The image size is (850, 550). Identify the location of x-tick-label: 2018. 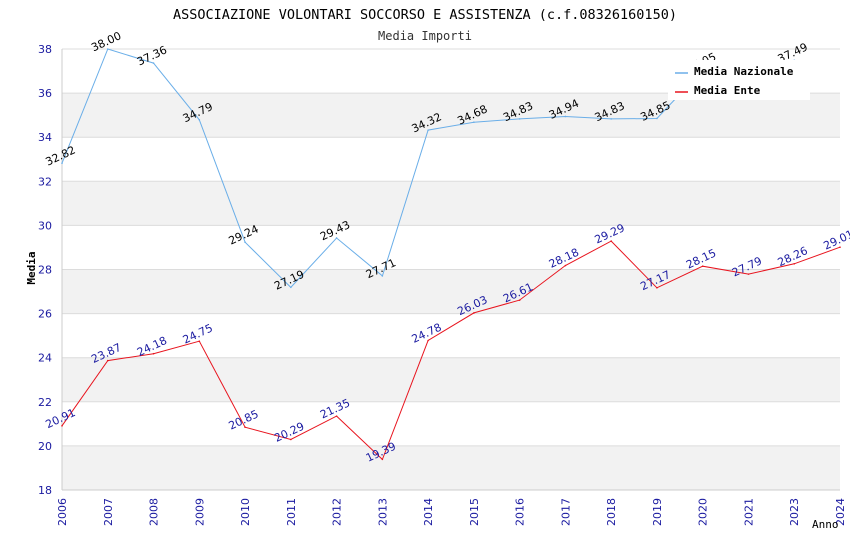
(611, 512).